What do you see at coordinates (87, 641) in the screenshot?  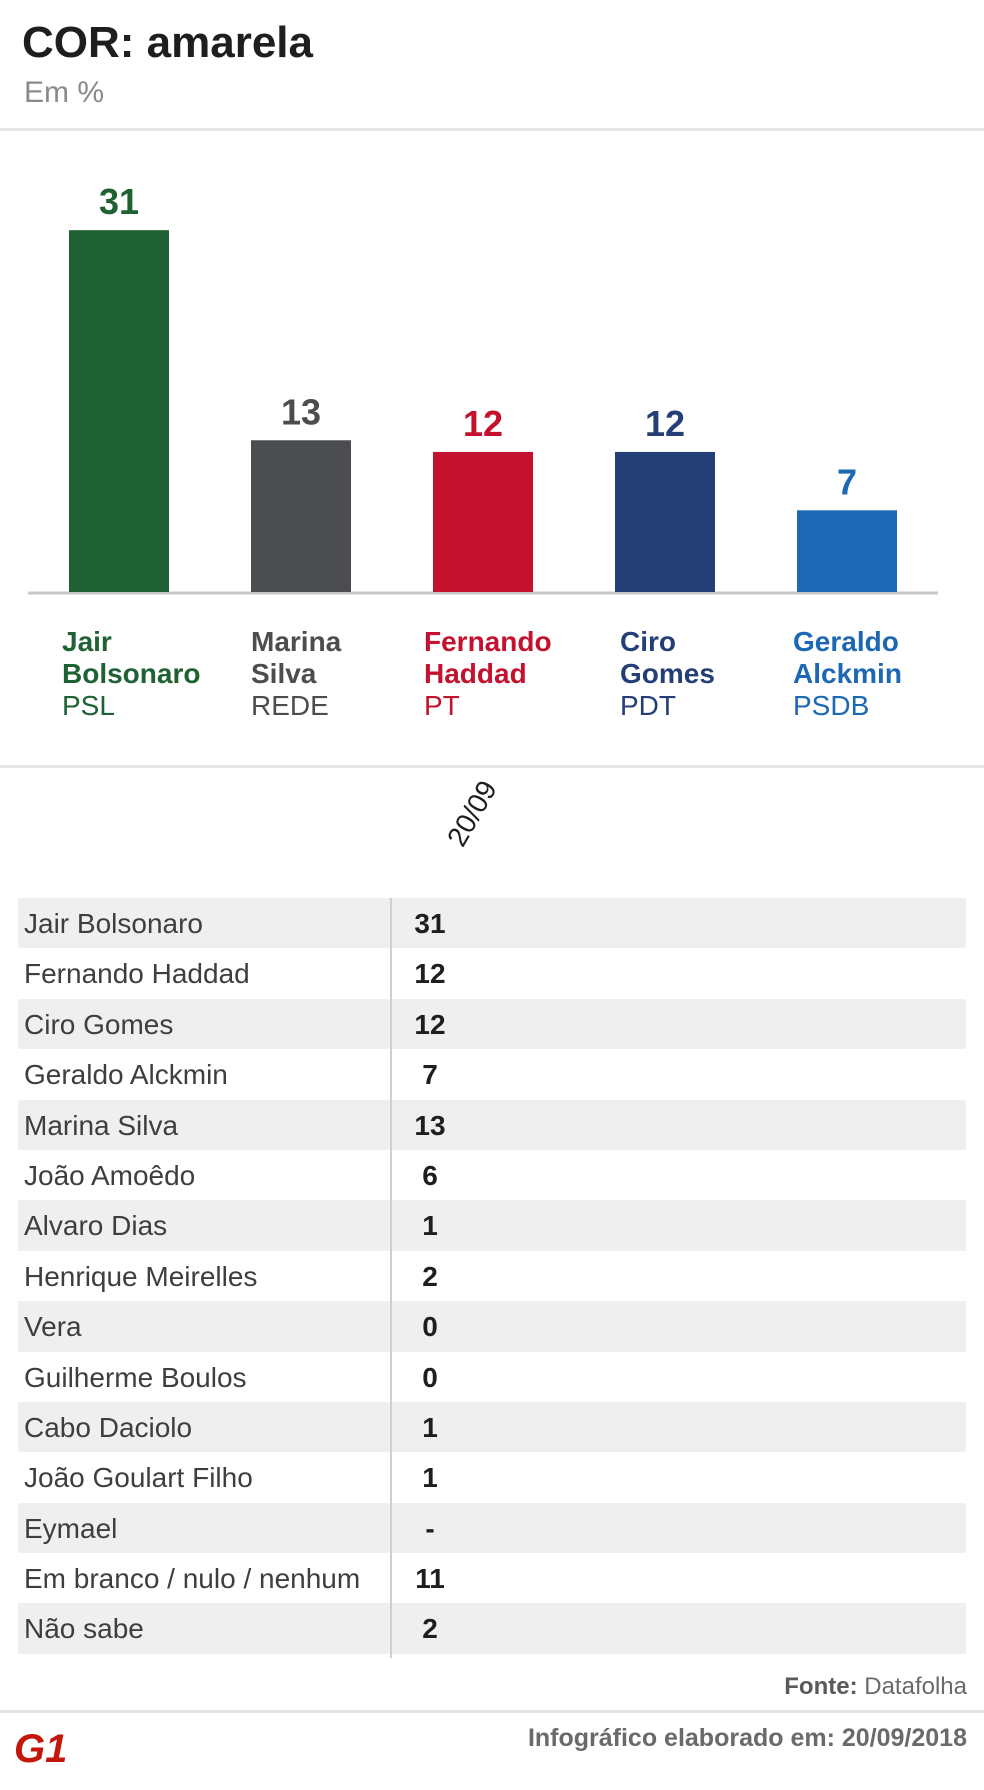 I see `candidate-name-line1: Jair` at bounding box center [87, 641].